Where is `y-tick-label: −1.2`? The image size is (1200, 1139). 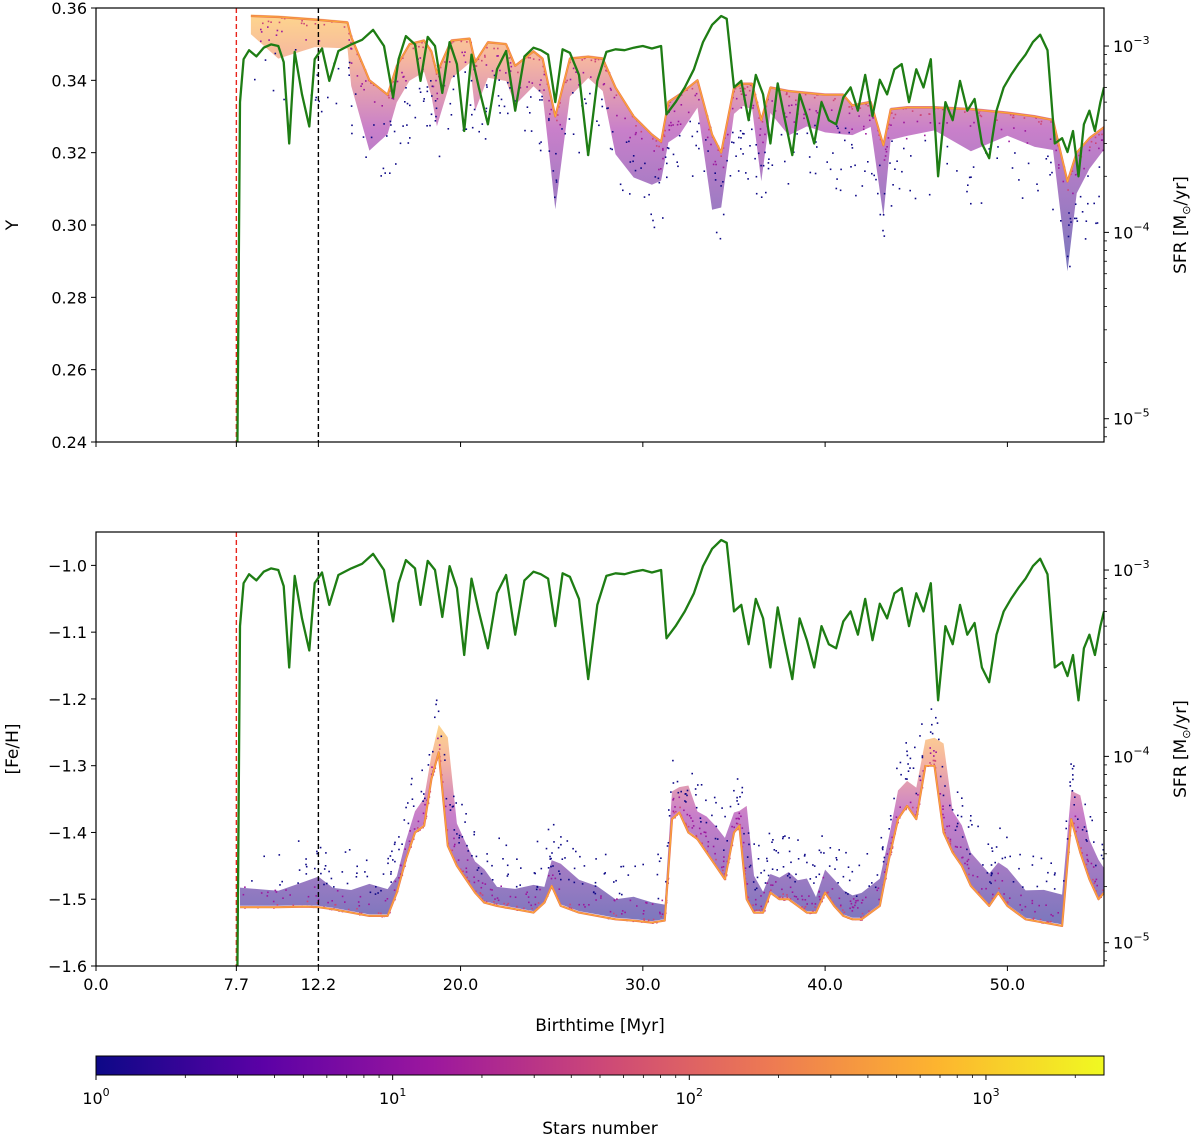
y-tick-label: −1.2 is located at coordinates (67, 699).